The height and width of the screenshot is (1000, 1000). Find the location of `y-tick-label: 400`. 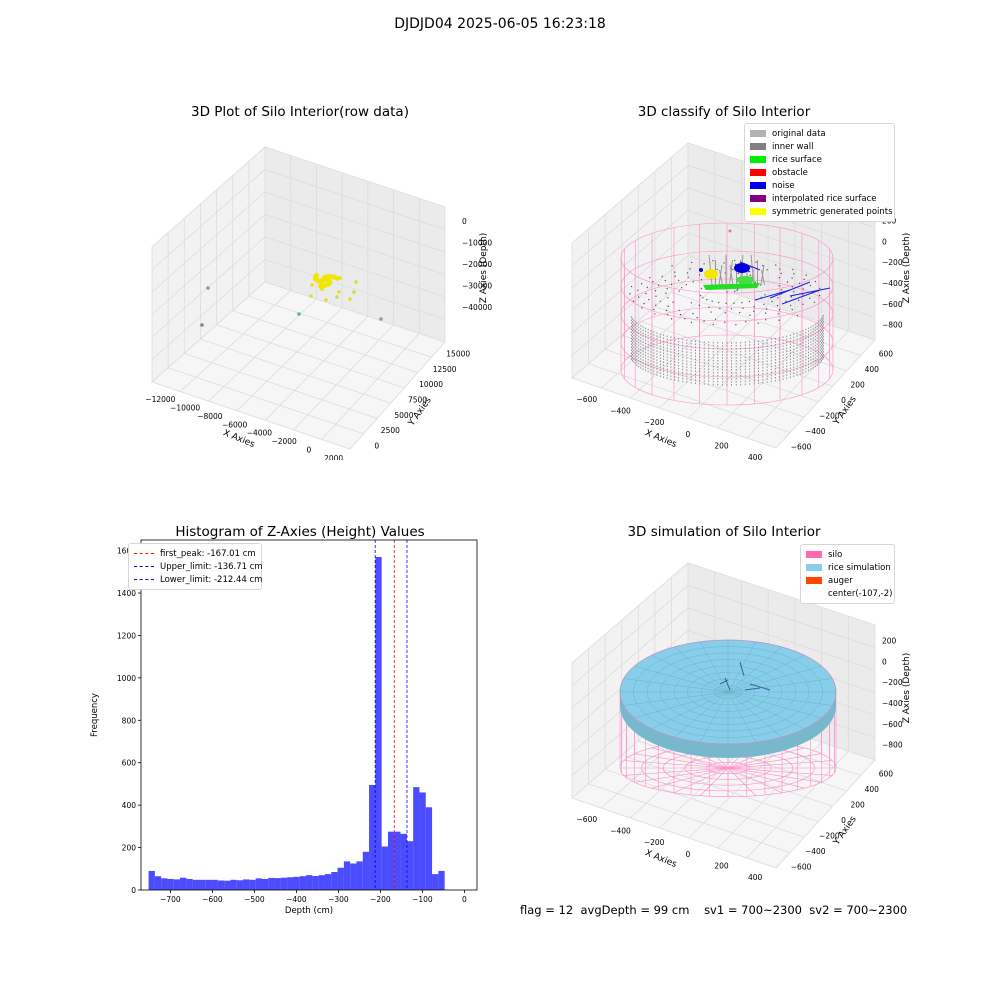

y-tick-label: 400 is located at coordinates (129, 805).